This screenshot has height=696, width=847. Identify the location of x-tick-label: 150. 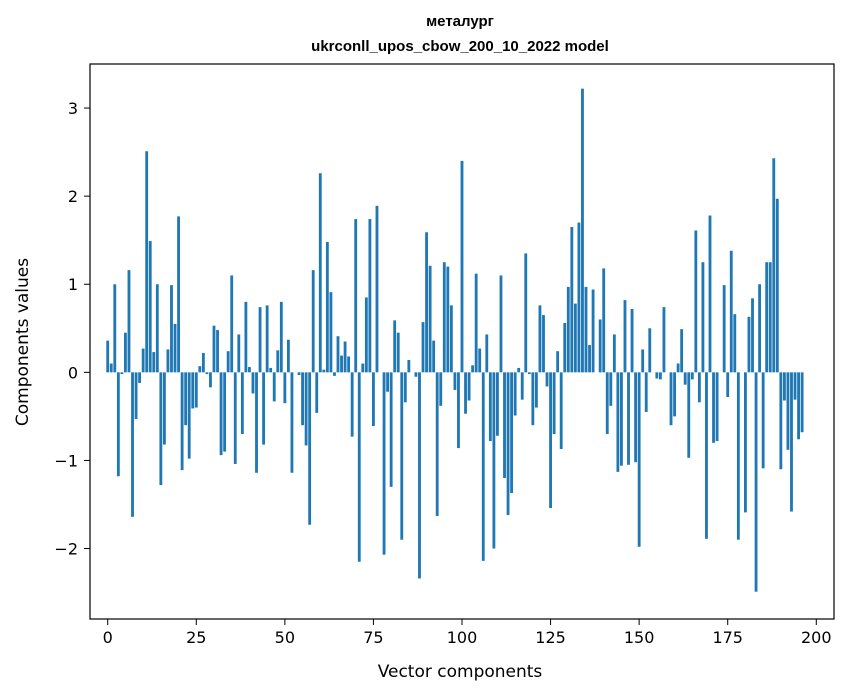
(639, 637).